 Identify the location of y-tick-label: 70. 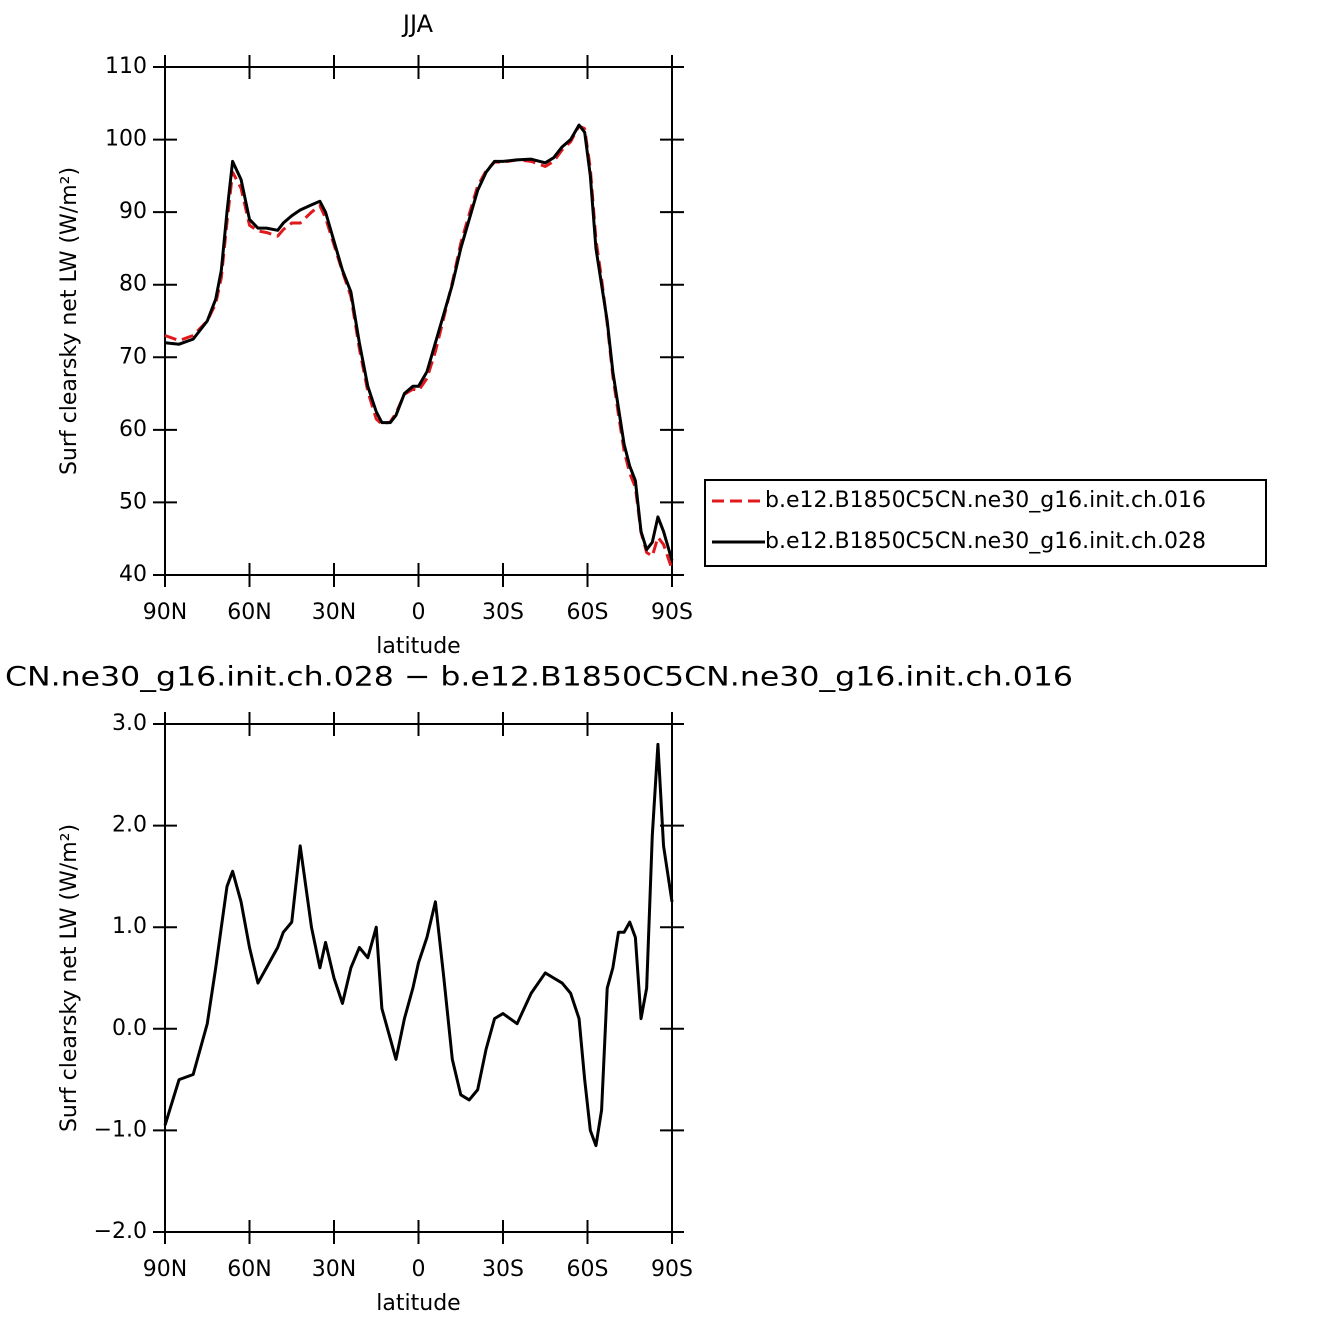
(133, 356).